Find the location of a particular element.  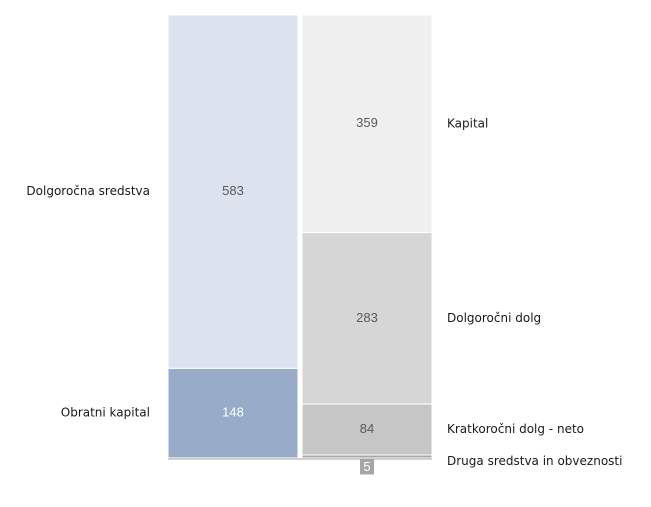

value-label: 84 is located at coordinates (367, 428).